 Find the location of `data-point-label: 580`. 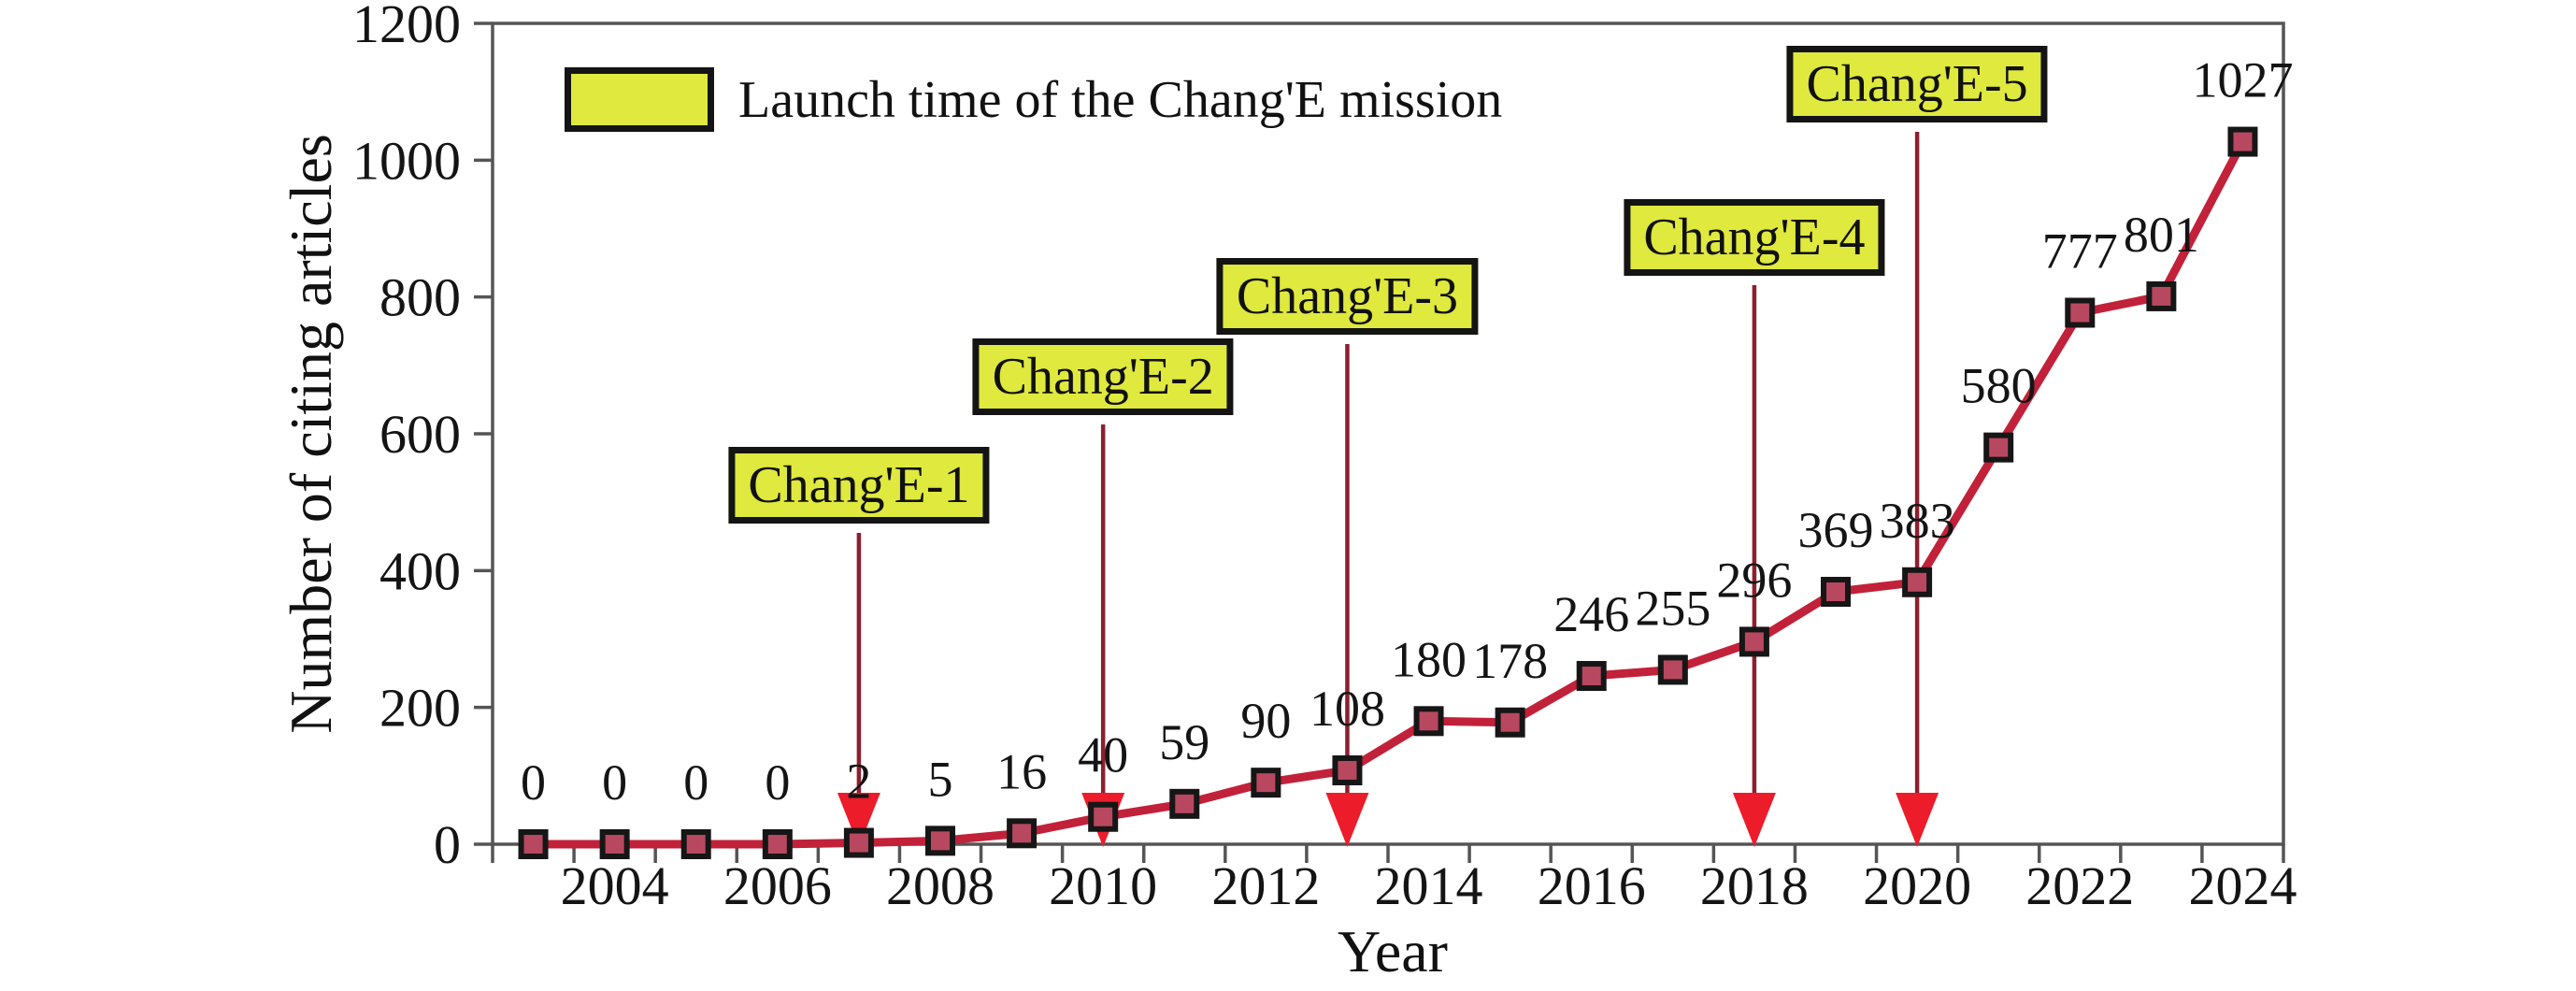

data-point-label: 580 is located at coordinates (1999, 386).